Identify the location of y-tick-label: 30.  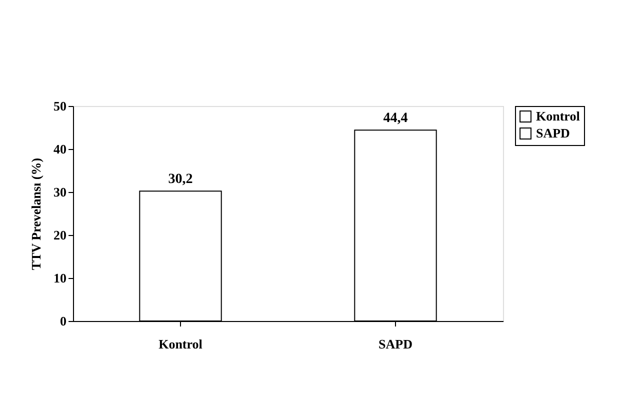
(60, 192).